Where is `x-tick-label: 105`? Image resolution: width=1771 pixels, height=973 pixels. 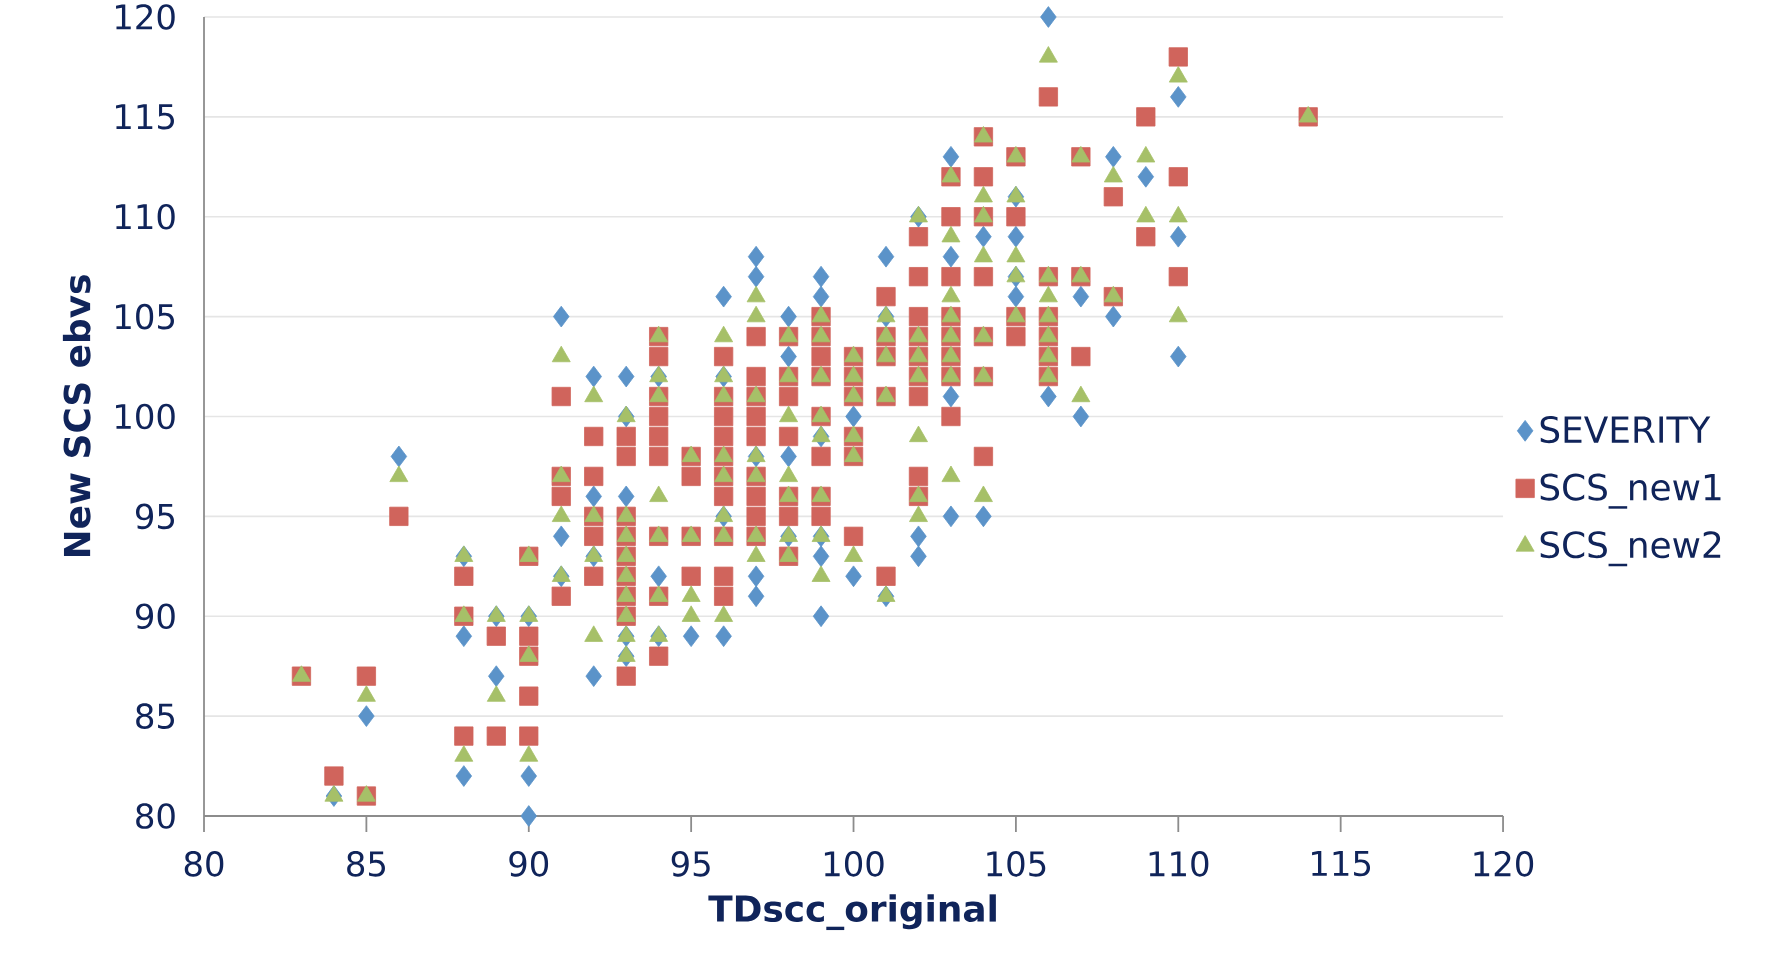
x-tick-label: 105 is located at coordinates (1016, 864).